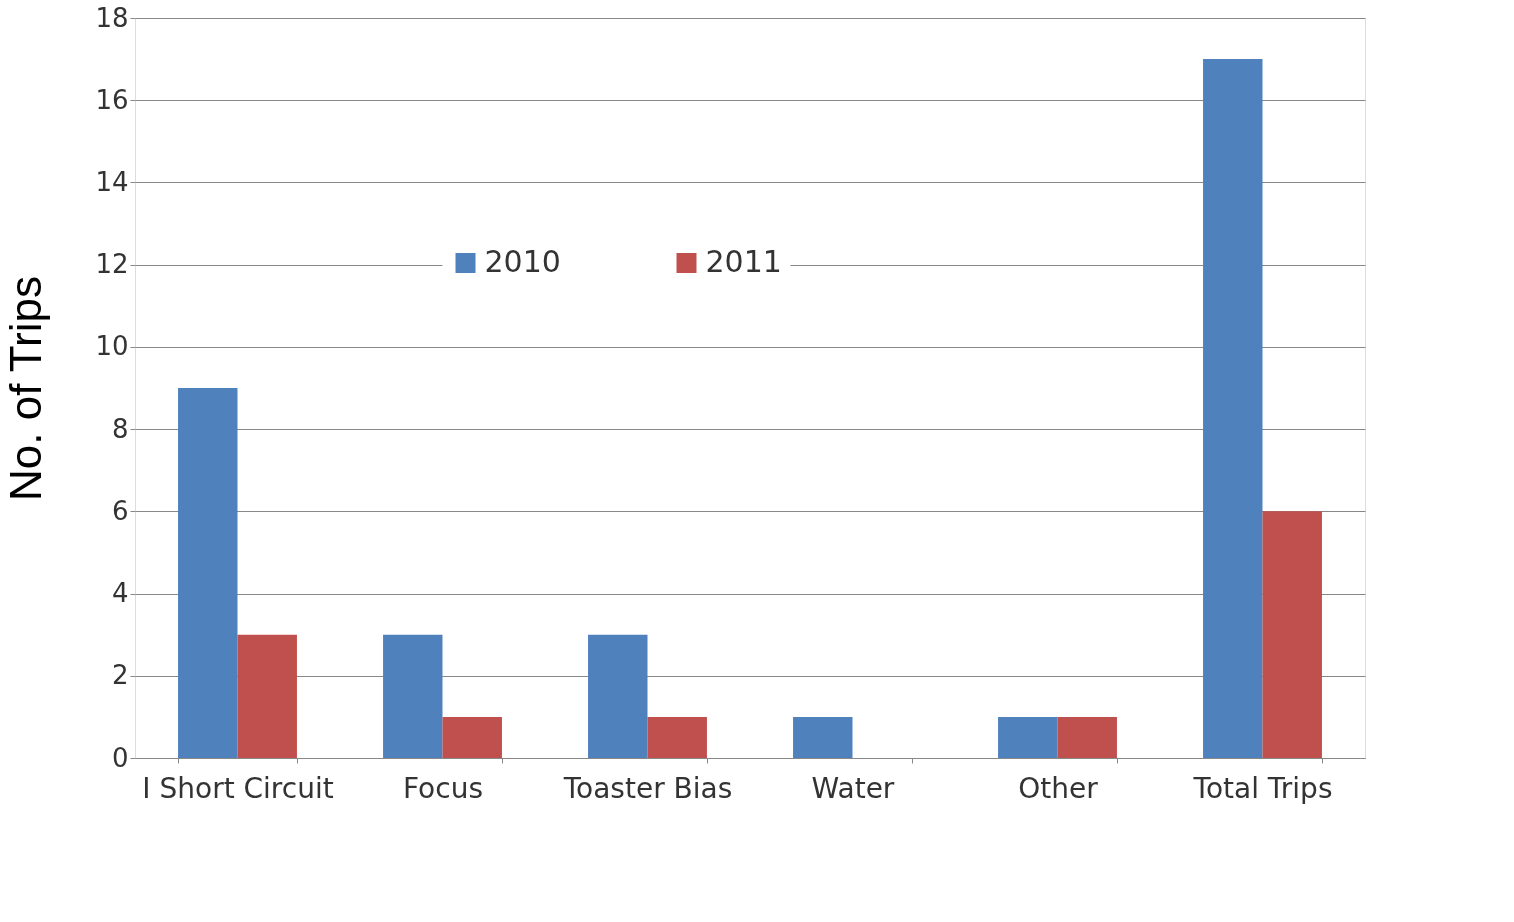 Image resolution: width=1514 pixels, height=922 pixels. Describe the element at coordinates (26, 388) in the screenshot. I see `y-axis-title: No. of Trips` at that location.